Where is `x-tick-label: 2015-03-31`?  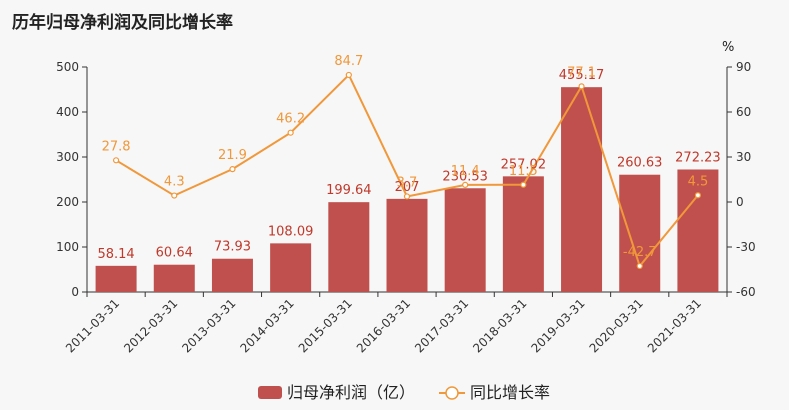
x-tick-label: 2015-03-31 is located at coordinates (325, 325).